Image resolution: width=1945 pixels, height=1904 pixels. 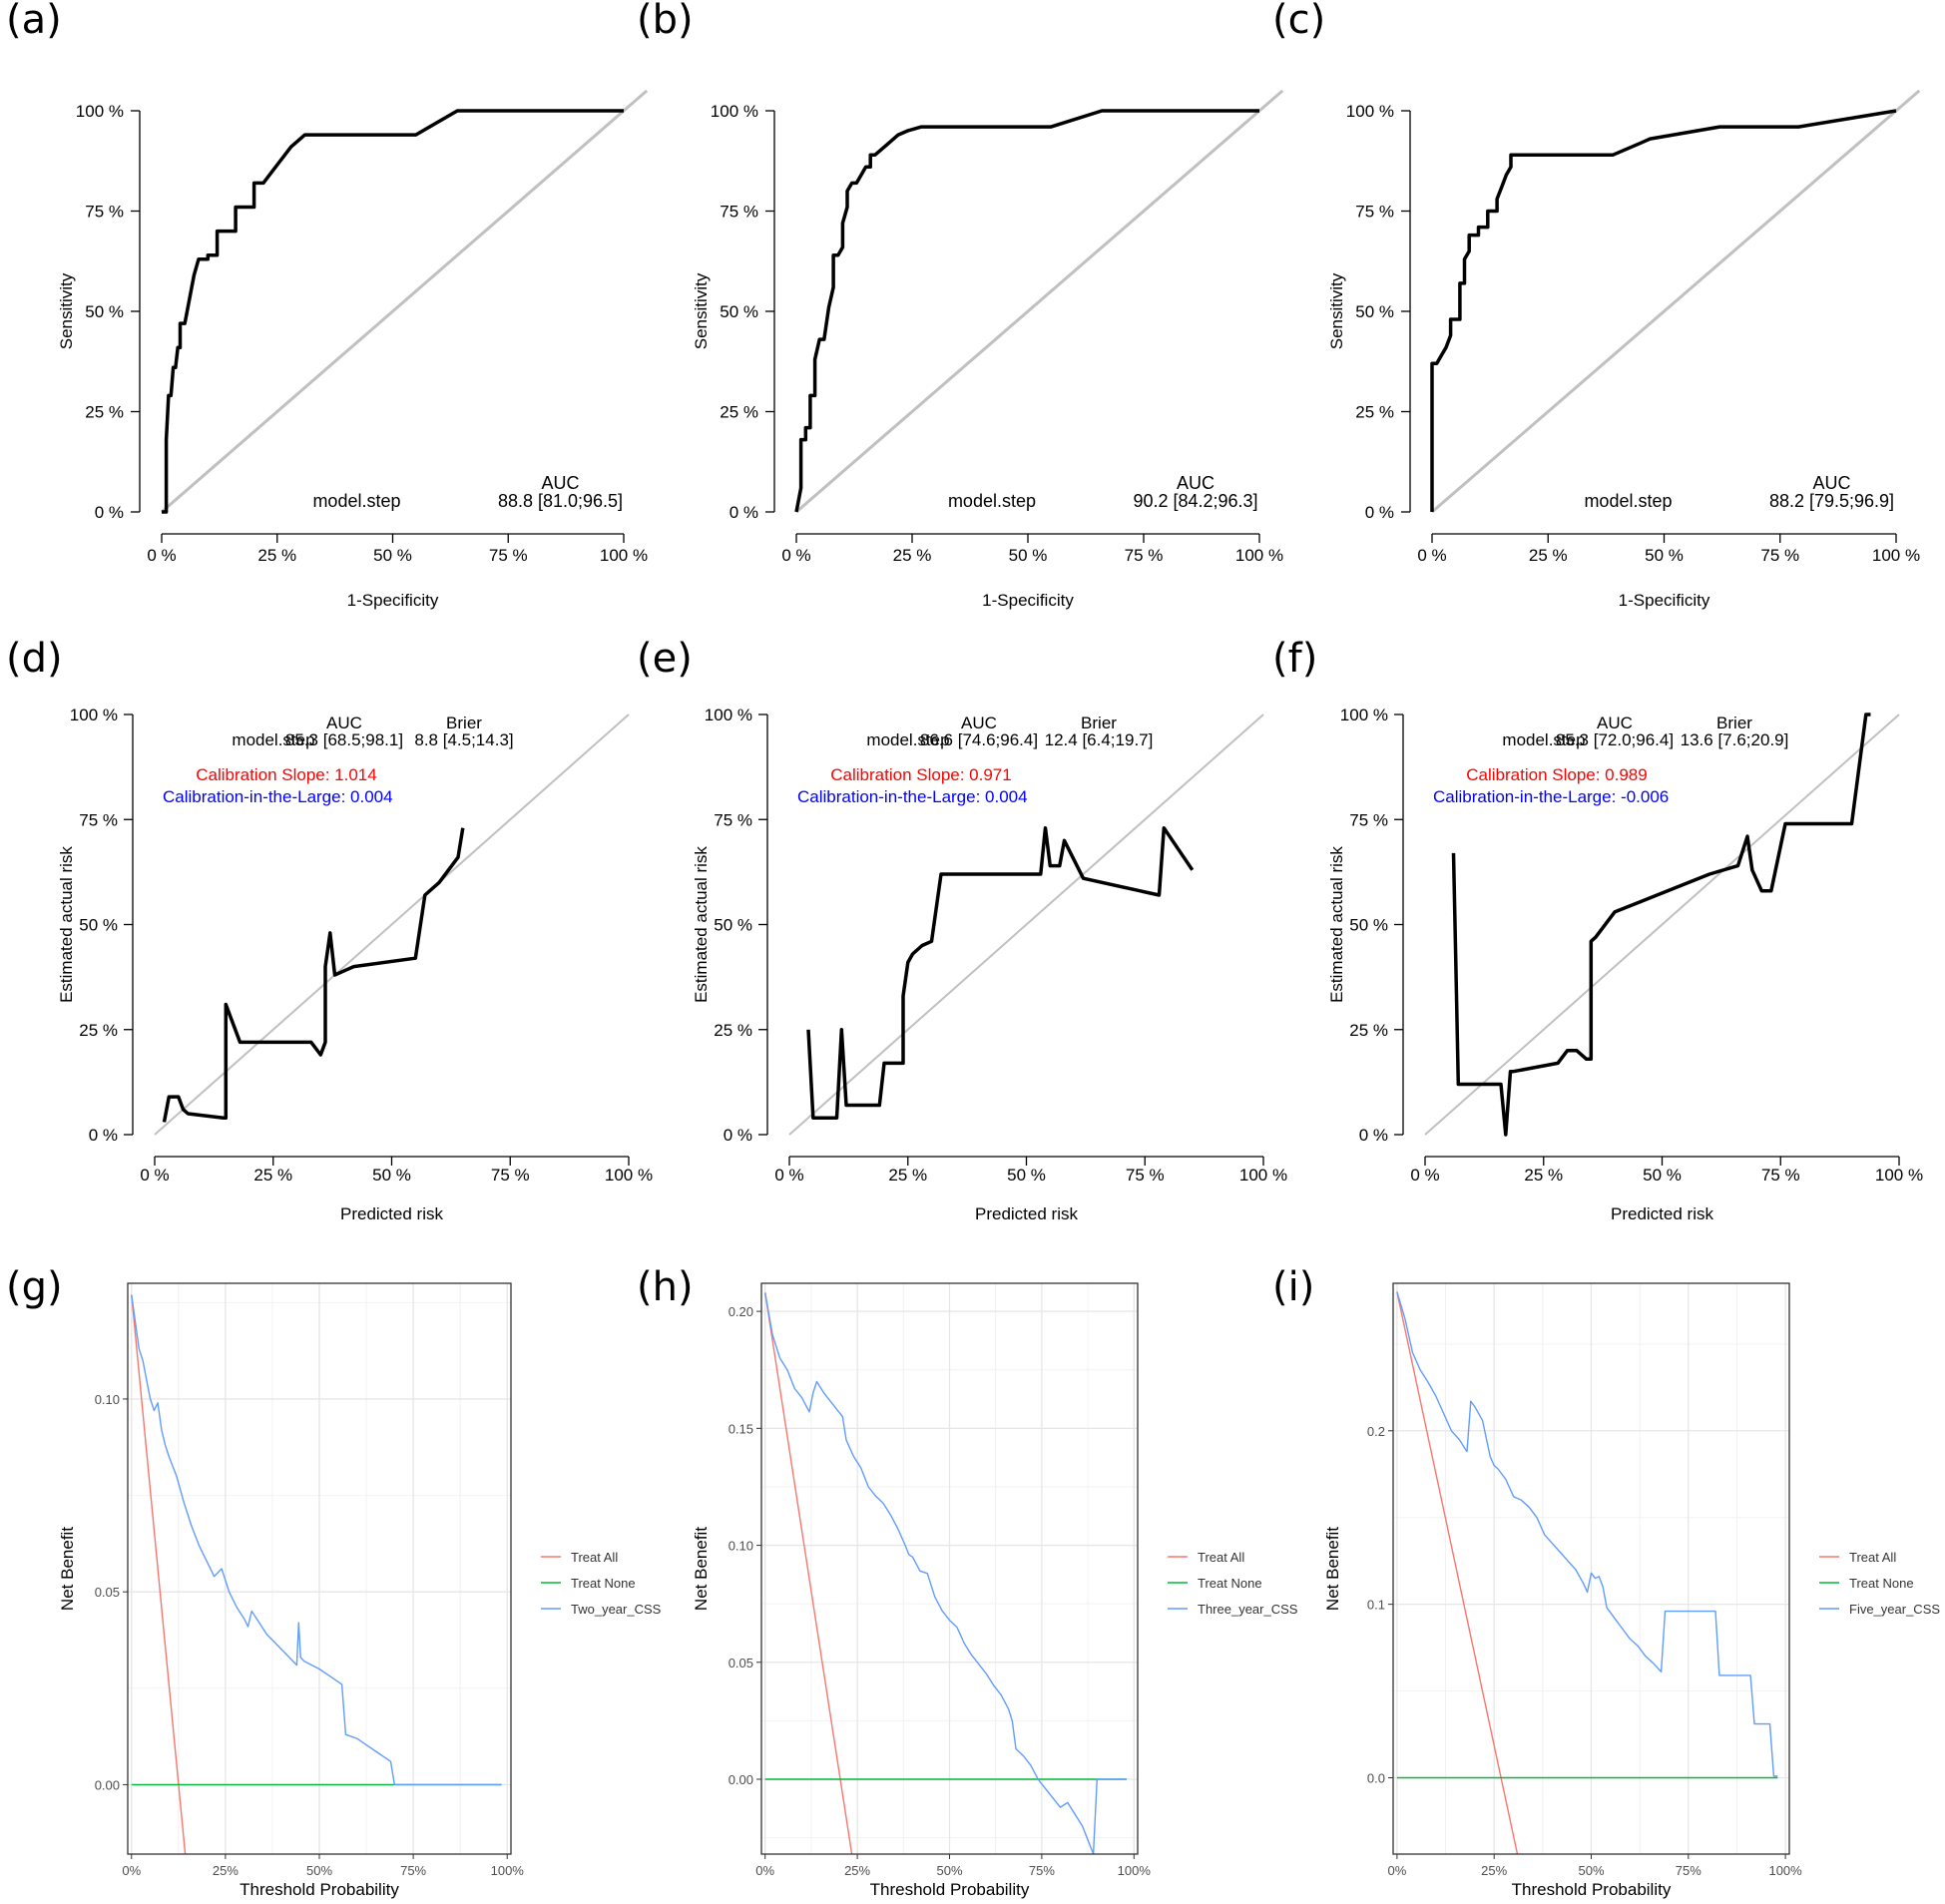 I want to click on series-group, so click(x=317, y=1574).